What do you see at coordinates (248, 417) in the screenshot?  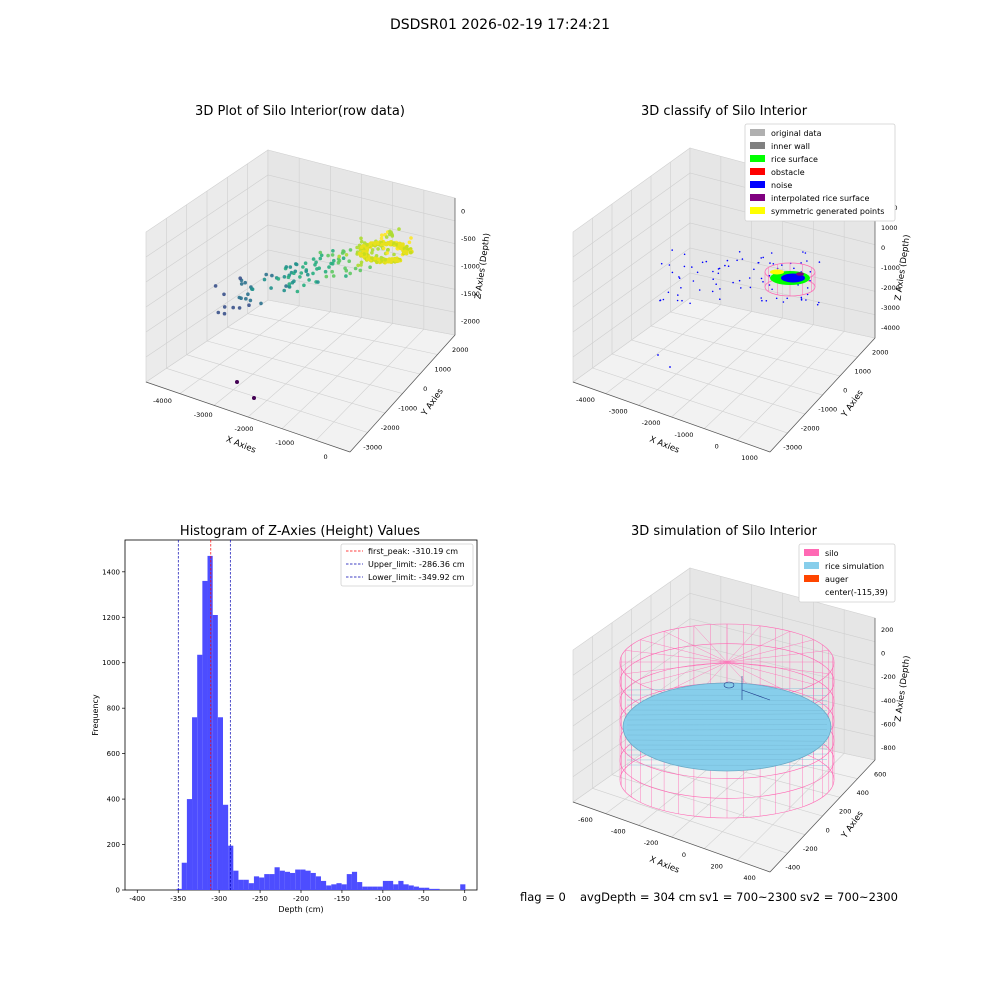 I see `plot1-x-axis-line` at bounding box center [248, 417].